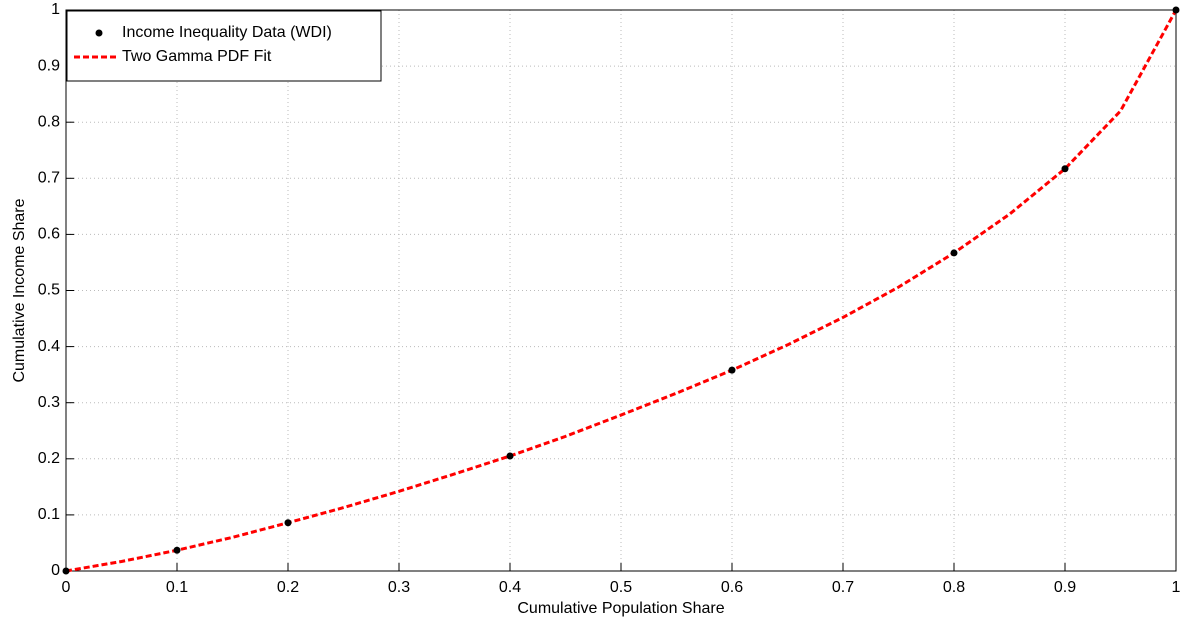 The image size is (1188, 625). What do you see at coordinates (49, 234) in the screenshot?
I see `y-tick-label: 0.6` at bounding box center [49, 234].